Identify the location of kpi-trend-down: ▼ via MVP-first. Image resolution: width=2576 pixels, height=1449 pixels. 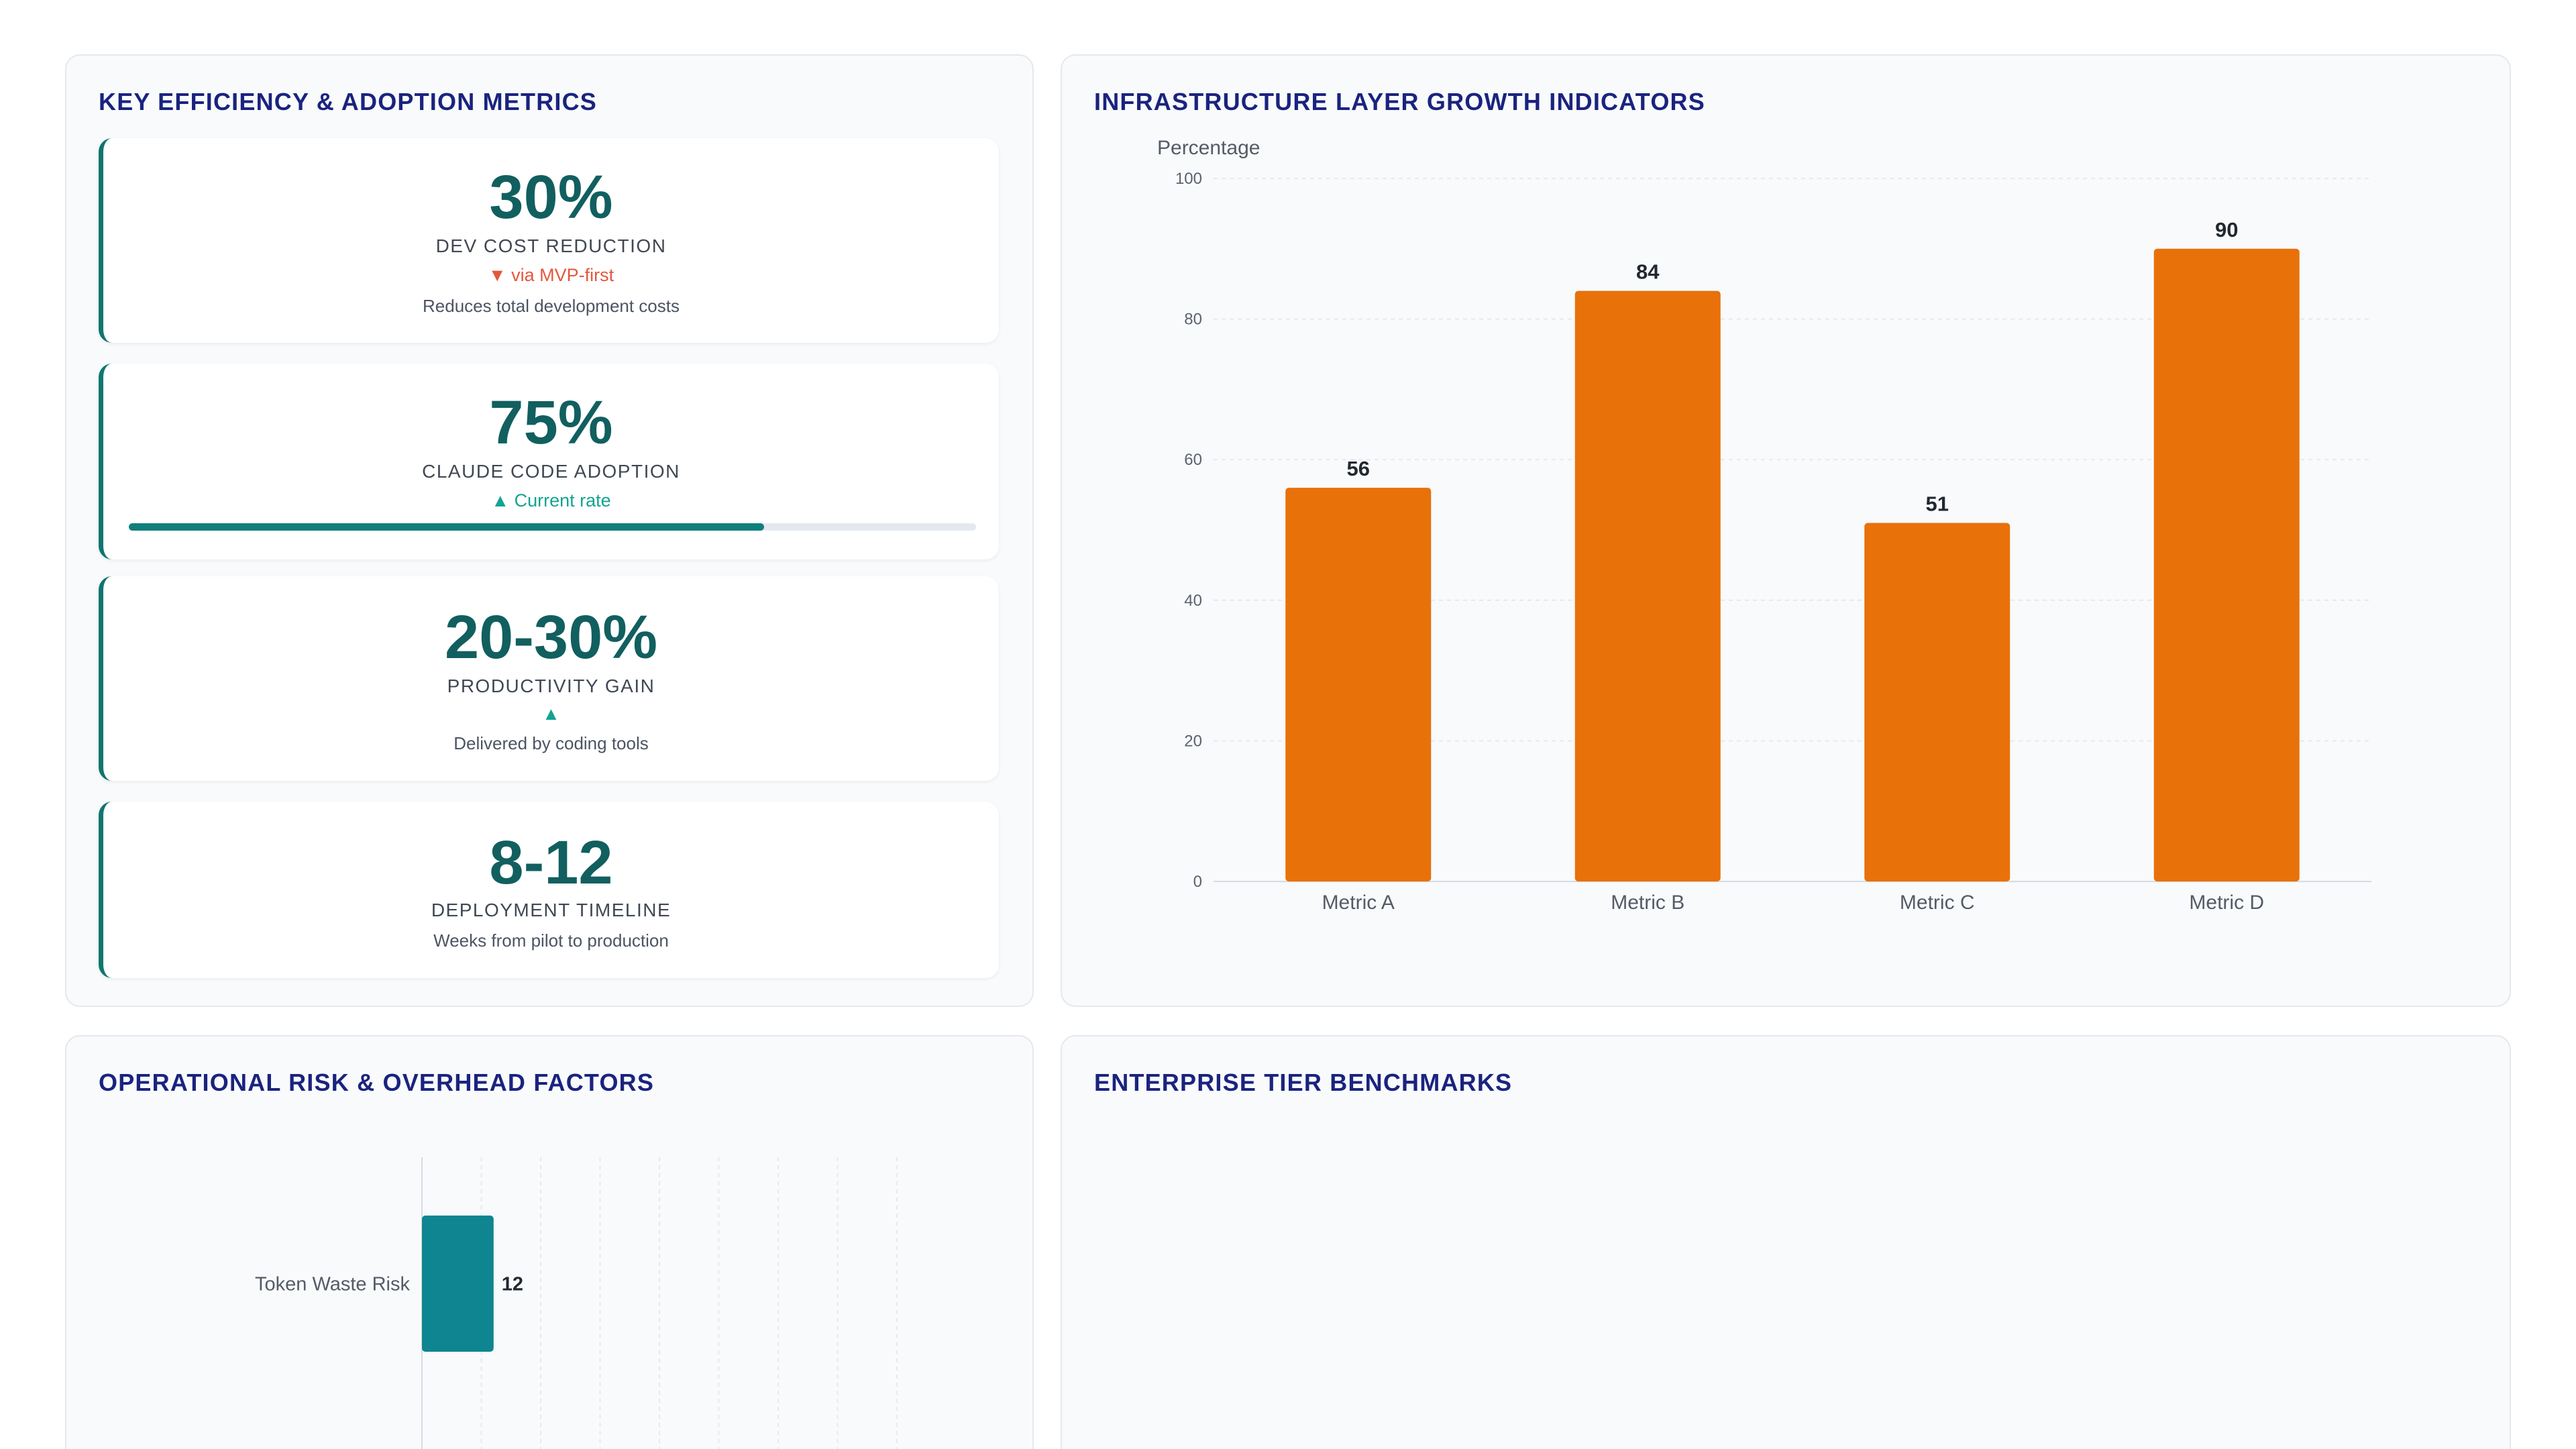
(551, 275).